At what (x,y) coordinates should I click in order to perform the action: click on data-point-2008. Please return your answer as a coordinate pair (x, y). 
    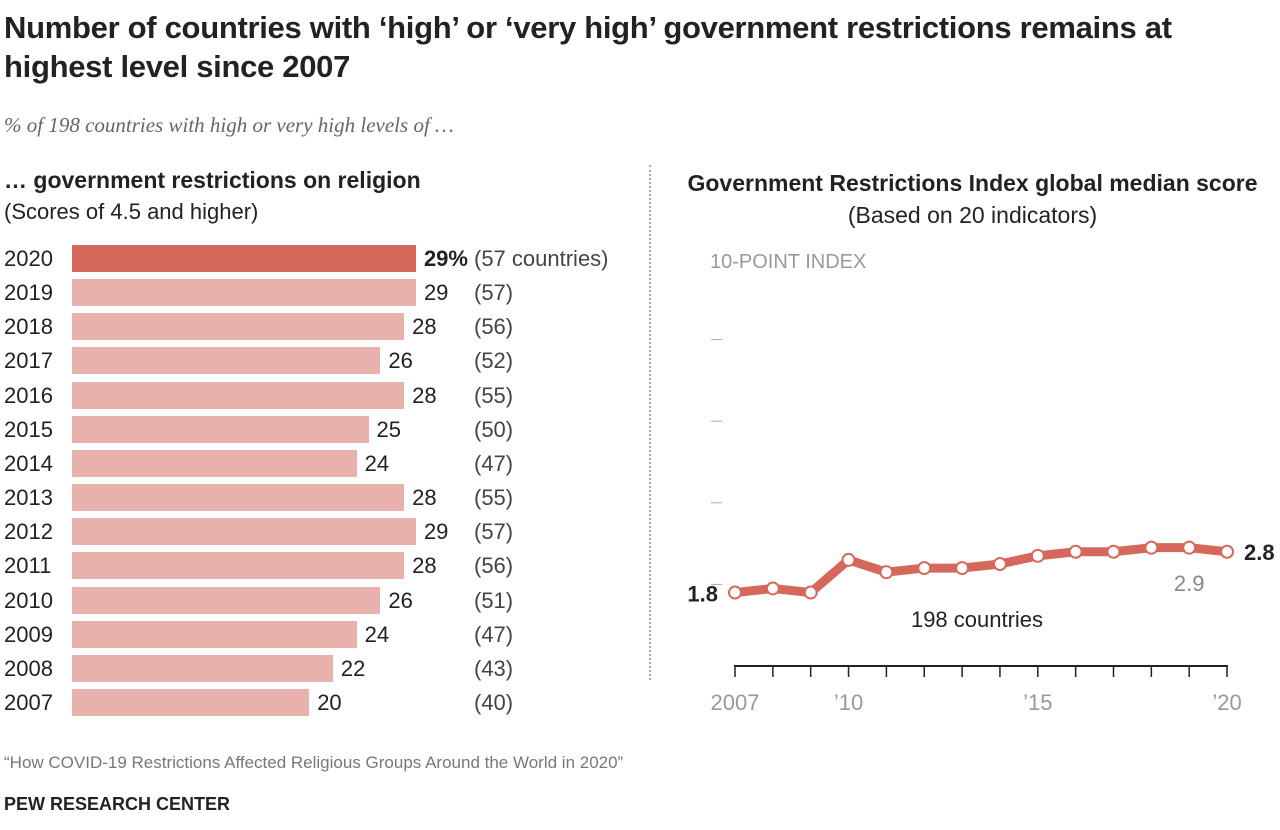
    Looking at the image, I should click on (772, 588).